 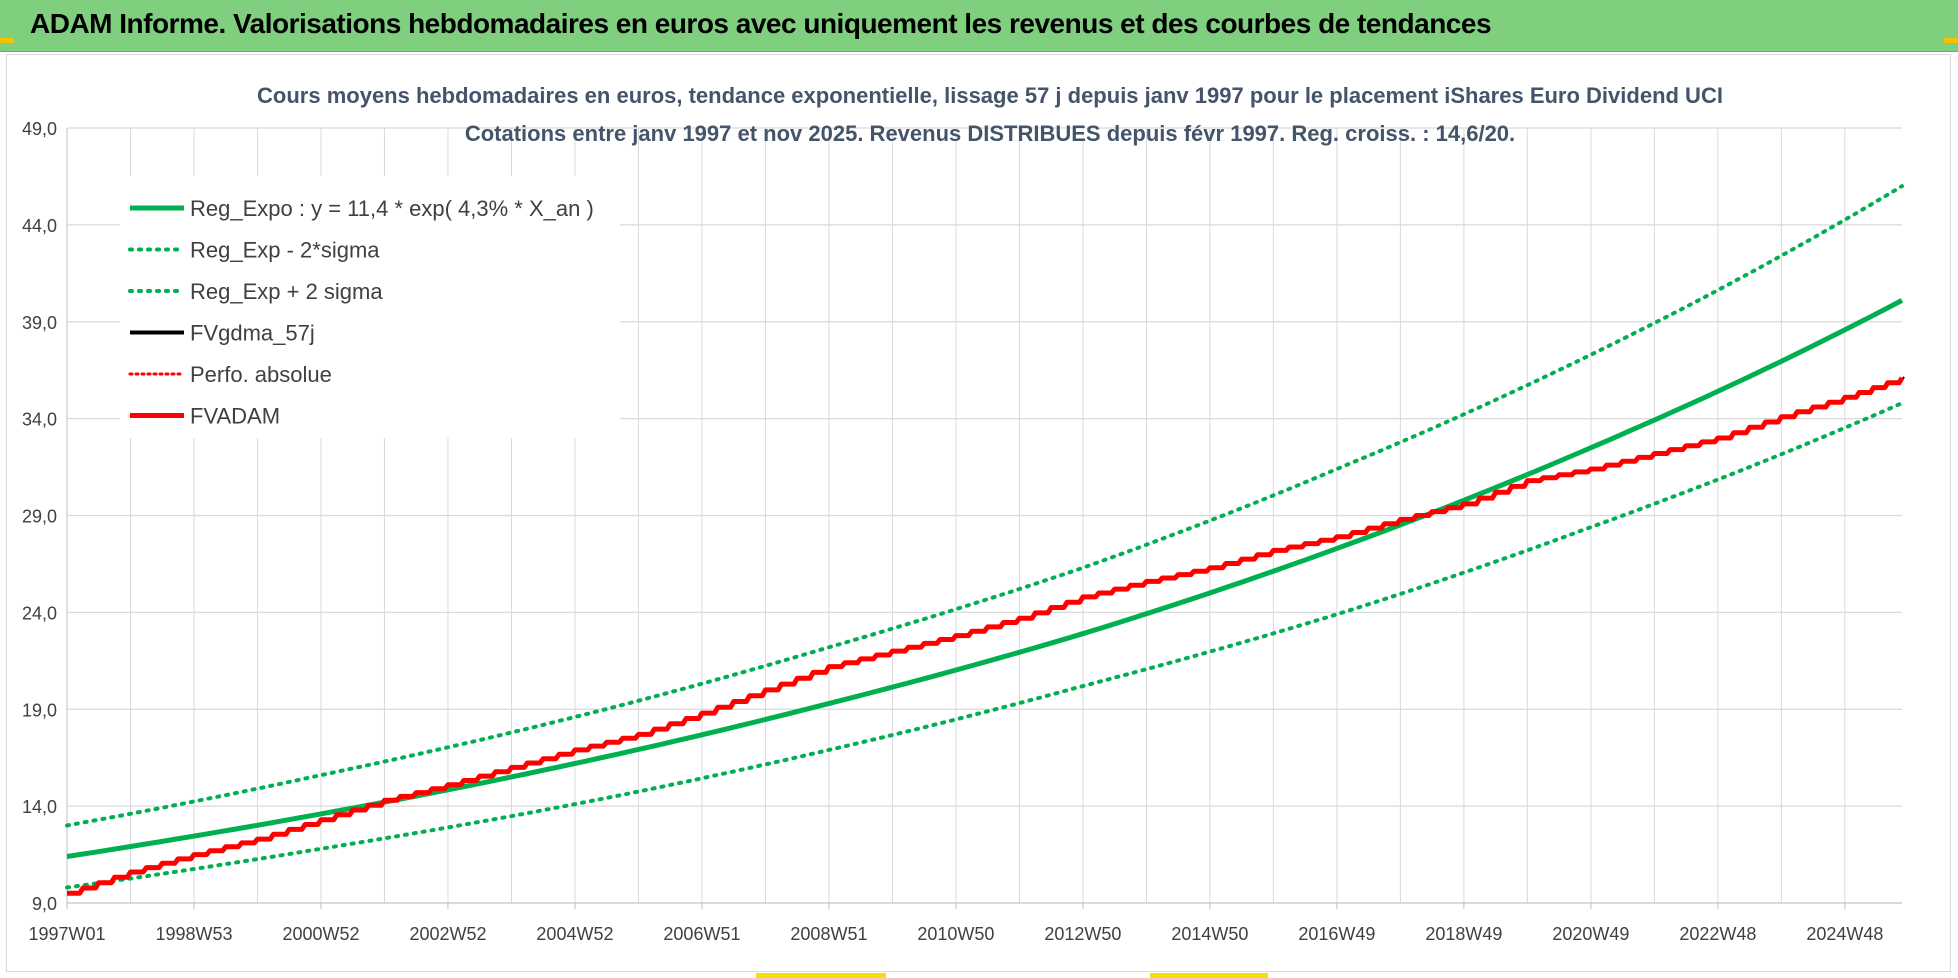 I want to click on legend-label-reg_minus: Reg_Exp - 2*sigma, so click(x=285, y=250).